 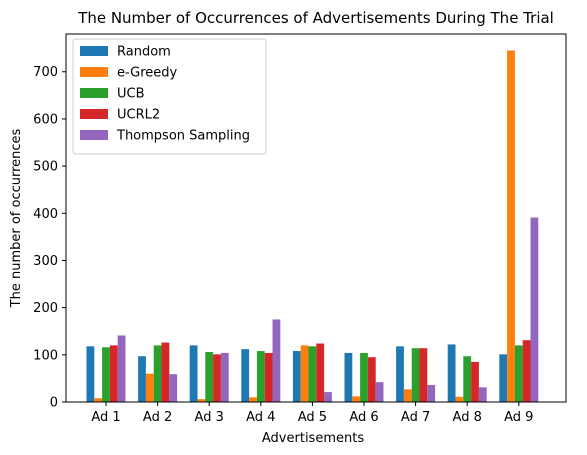 What do you see at coordinates (131, 94) in the screenshot?
I see `legend-label-ucb: UCB` at bounding box center [131, 94].